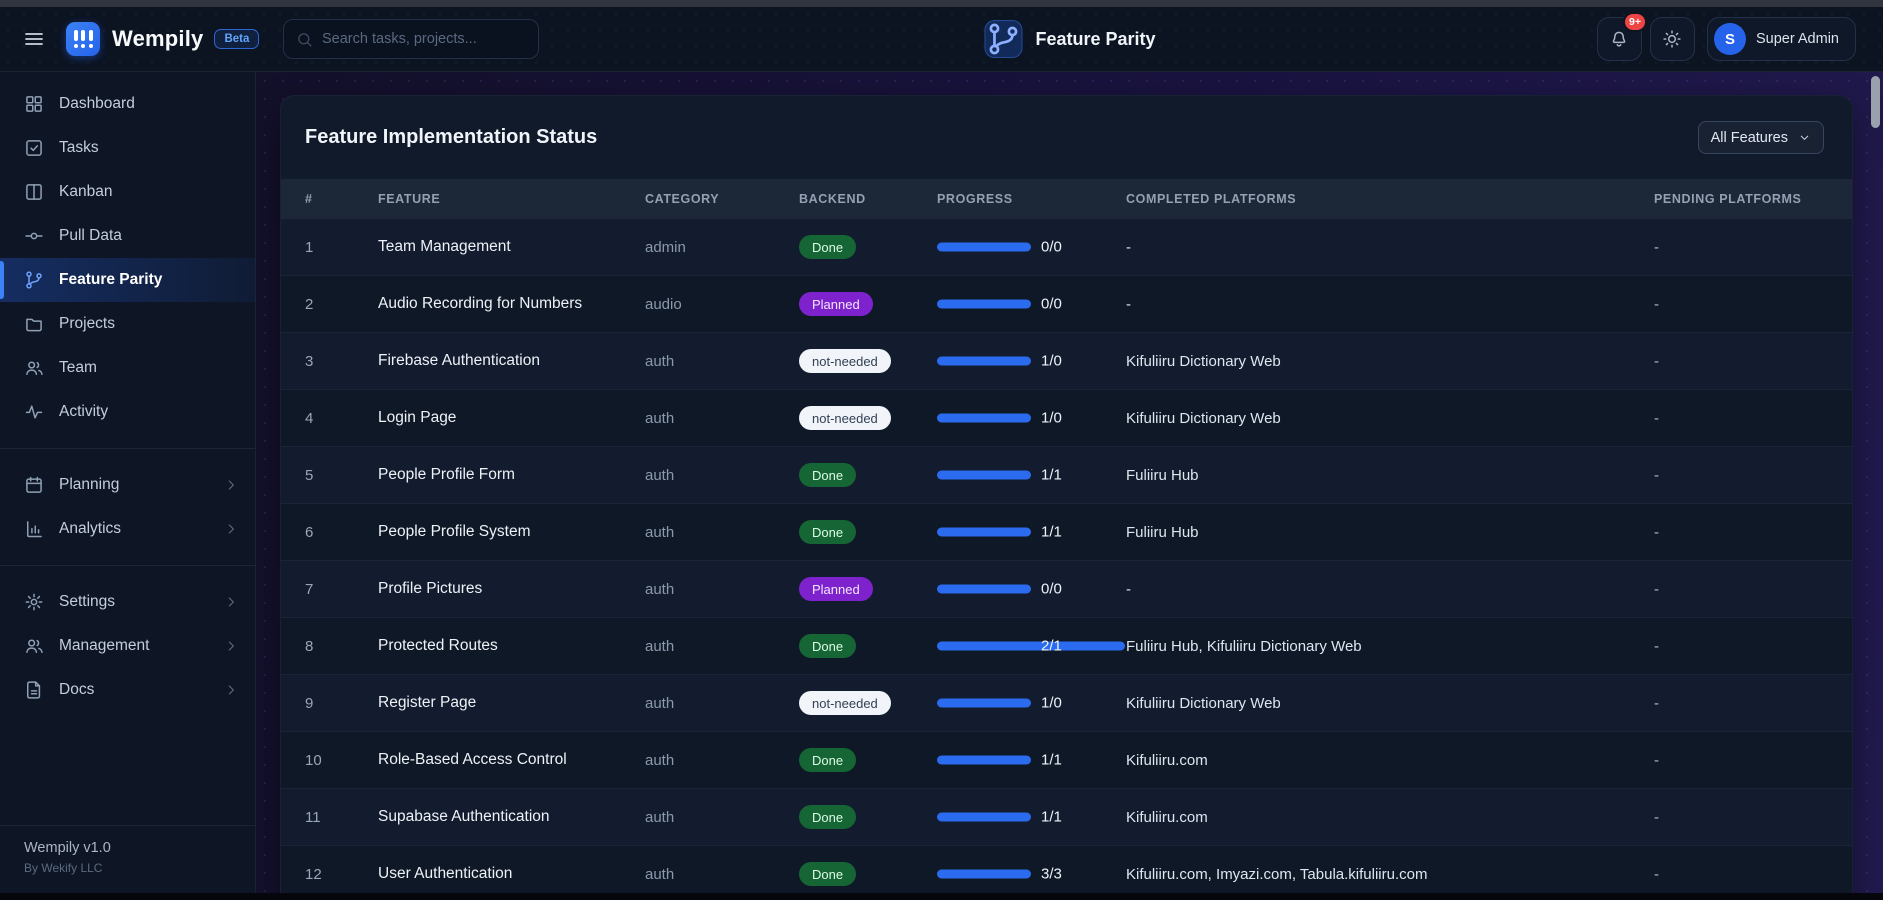 The height and width of the screenshot is (900, 1883). Describe the element at coordinates (1672, 39) in the screenshot. I see `theme-toggle-button` at that location.